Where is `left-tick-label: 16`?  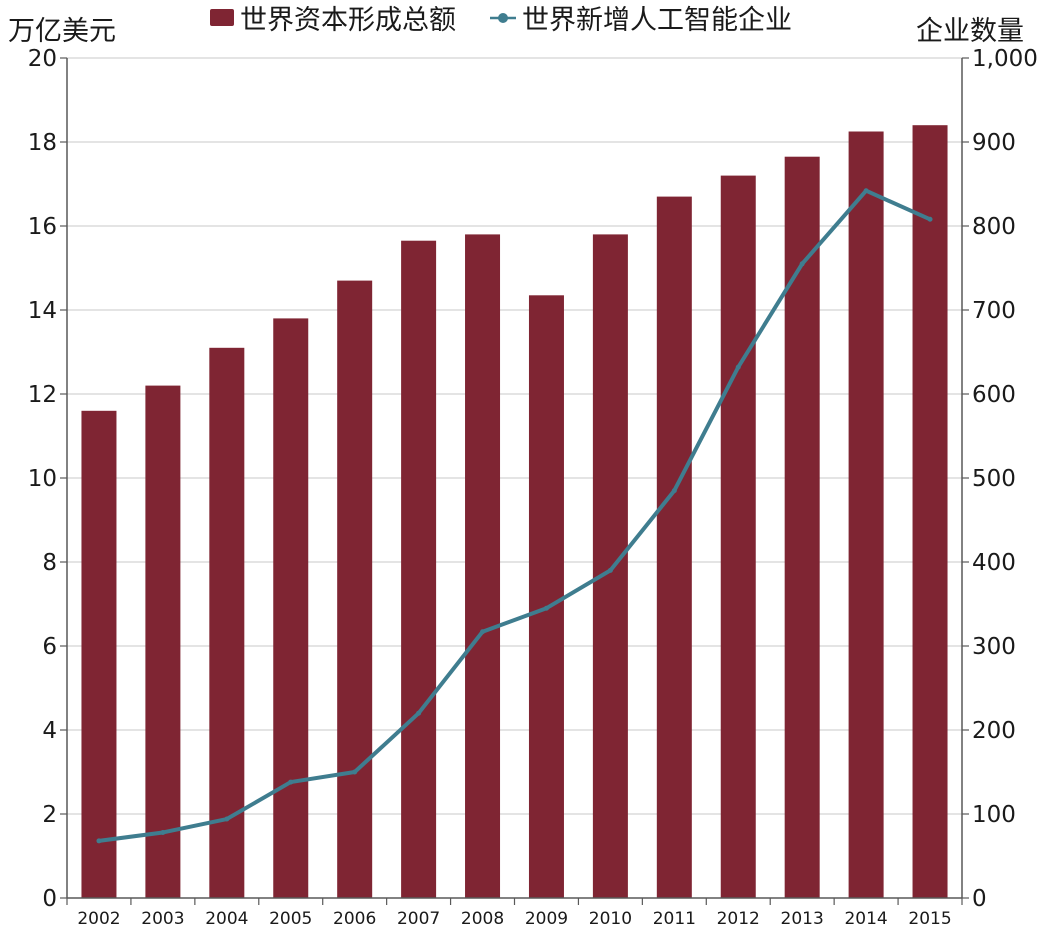 left-tick-label: 16 is located at coordinates (42, 227).